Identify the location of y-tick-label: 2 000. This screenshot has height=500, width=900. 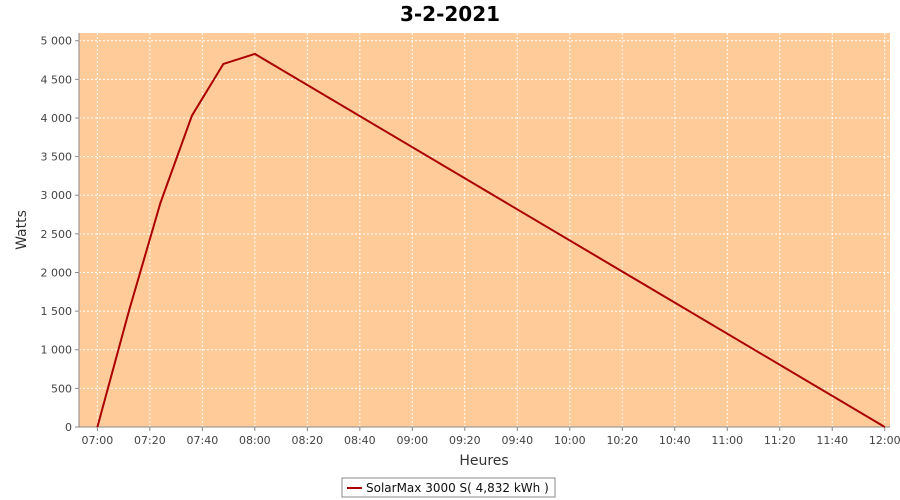
(57, 272).